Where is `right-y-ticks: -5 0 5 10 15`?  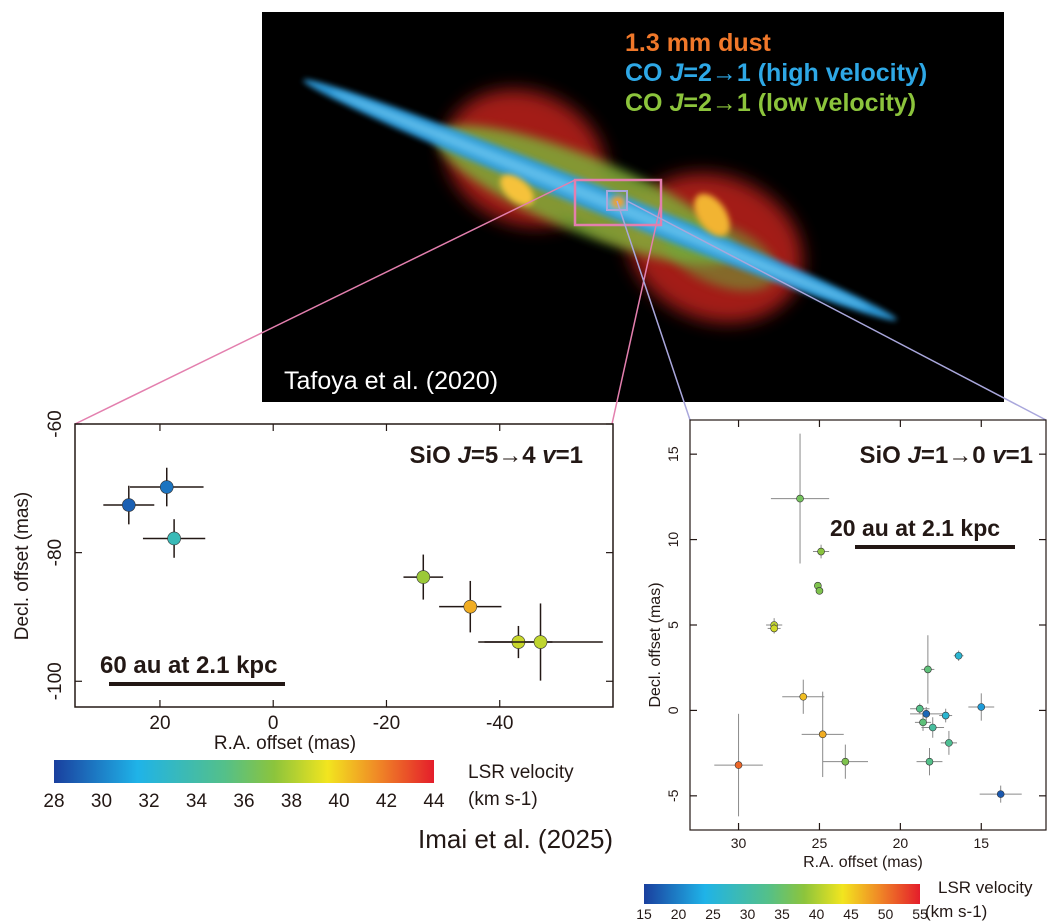
right-y-ticks: -5 0 5 10 15 is located at coordinates (855, 624).